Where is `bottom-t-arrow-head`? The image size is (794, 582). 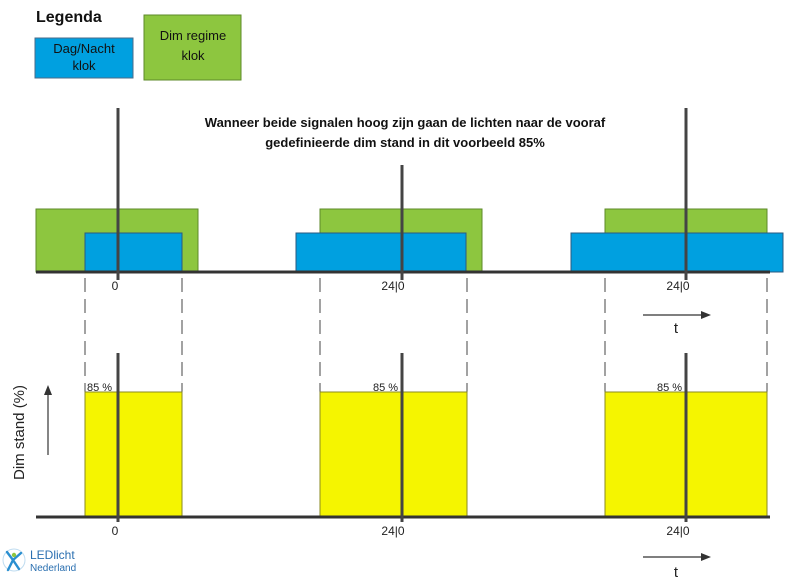
bottom-t-arrow-head is located at coordinates (706, 557).